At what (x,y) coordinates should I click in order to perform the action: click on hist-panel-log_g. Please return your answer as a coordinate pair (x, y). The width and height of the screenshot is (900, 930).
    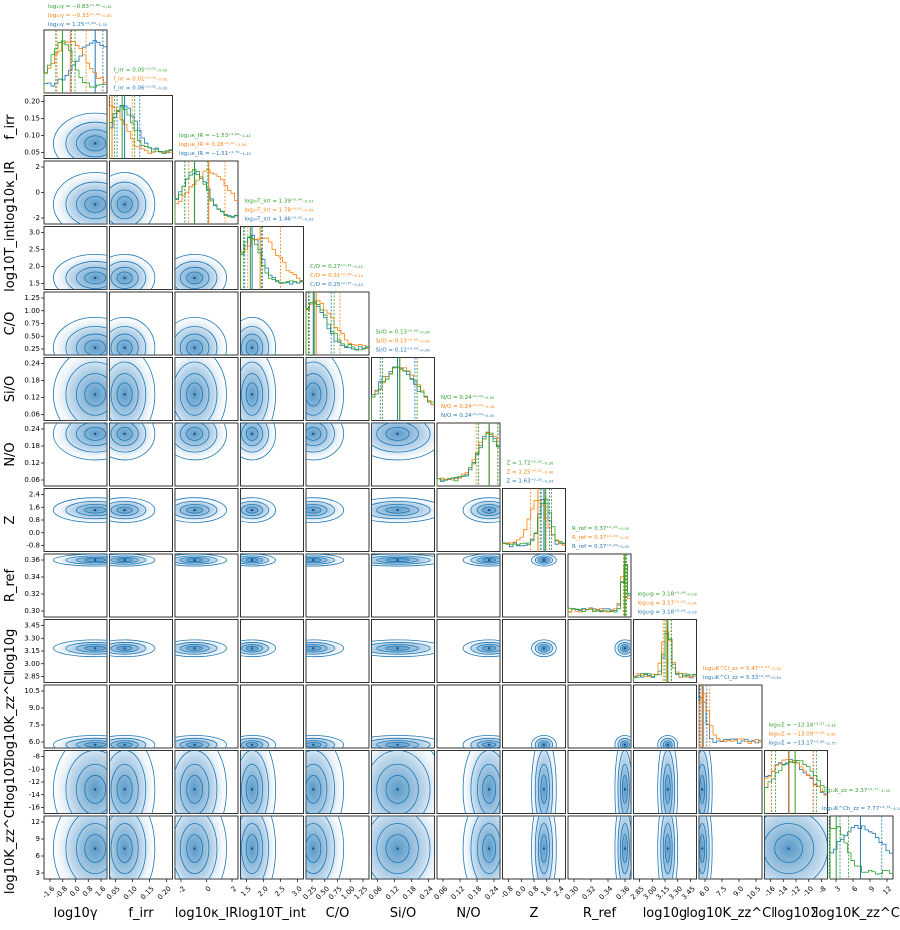
    Looking at the image, I should click on (665, 651).